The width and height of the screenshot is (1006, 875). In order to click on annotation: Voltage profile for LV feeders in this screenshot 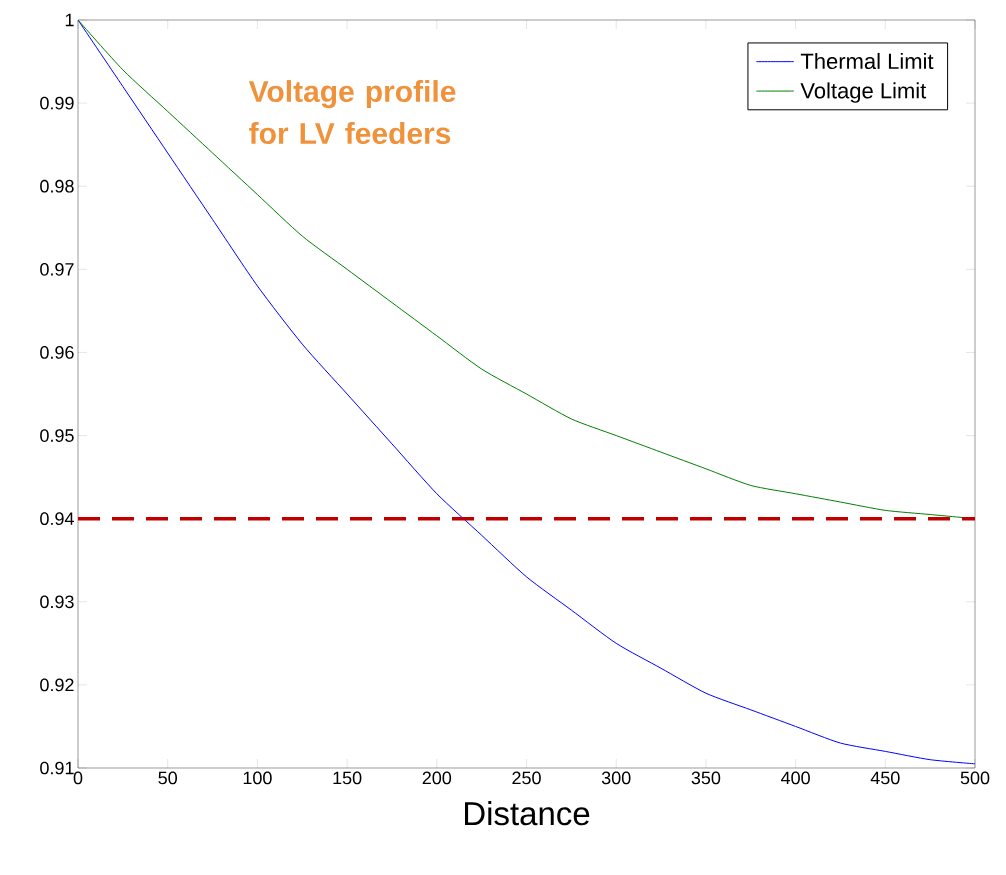, I will do `click(352, 112)`.